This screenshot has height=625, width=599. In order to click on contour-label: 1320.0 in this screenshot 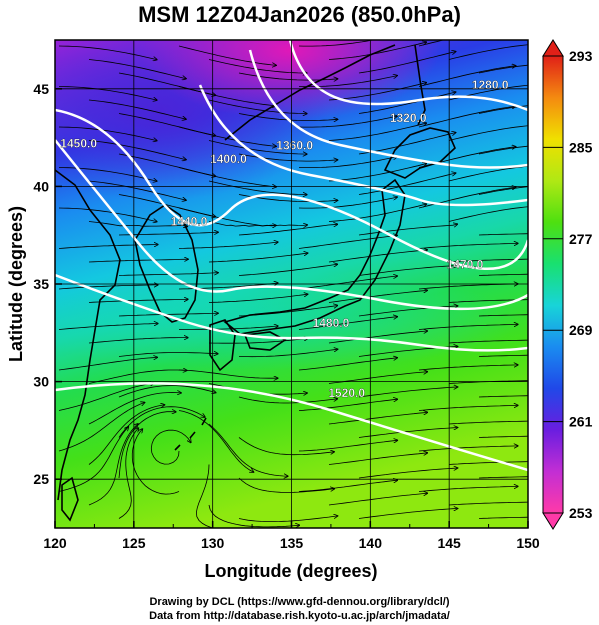, I will do `click(408, 118)`.